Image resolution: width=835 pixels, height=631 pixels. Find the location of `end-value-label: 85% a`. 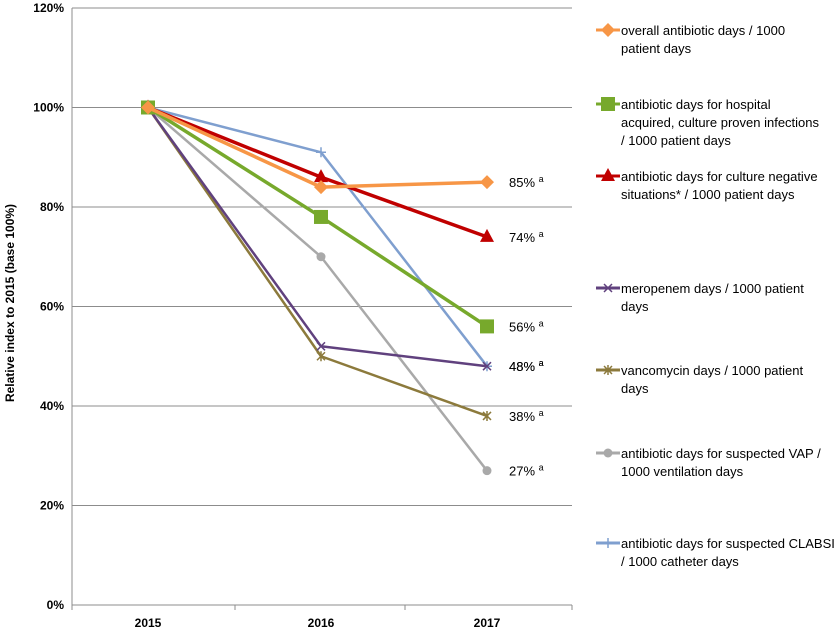

end-value-label: 85% a is located at coordinates (526, 182).